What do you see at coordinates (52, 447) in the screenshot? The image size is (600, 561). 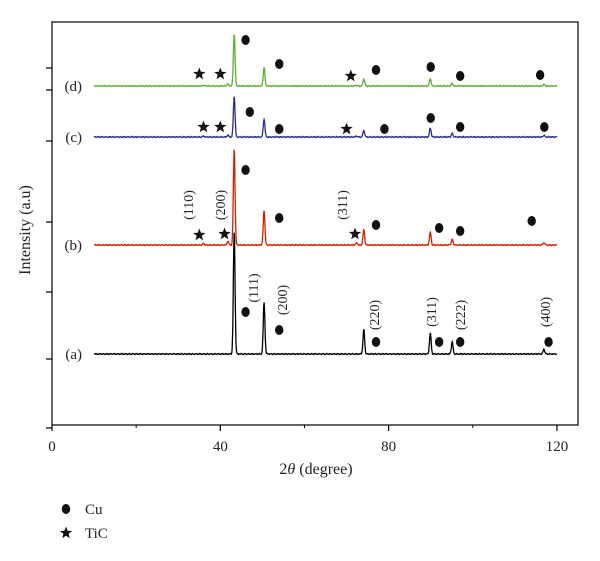 I see `x-tick-label: 0` at bounding box center [52, 447].